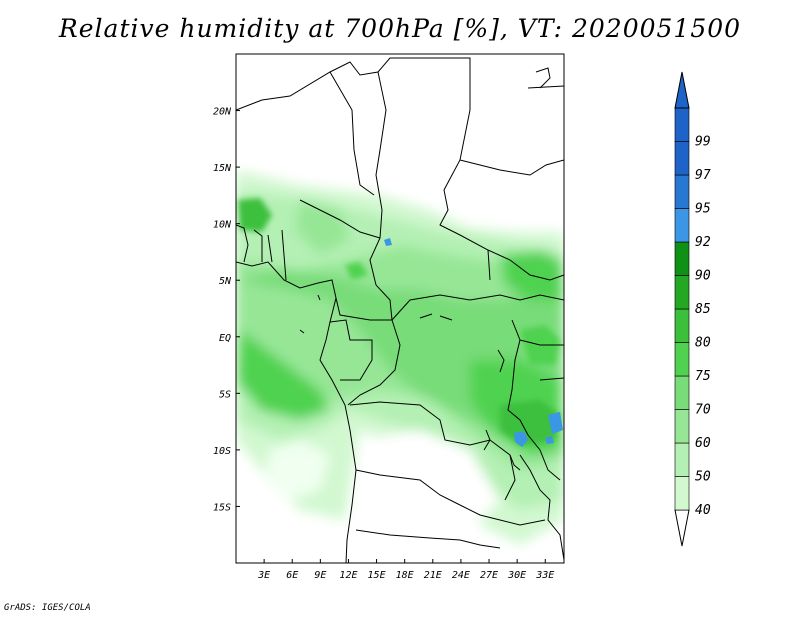 This screenshot has height=618, width=800. Describe the element at coordinates (405, 575) in the screenshot. I see `lon-tick-label: 18E` at that location.